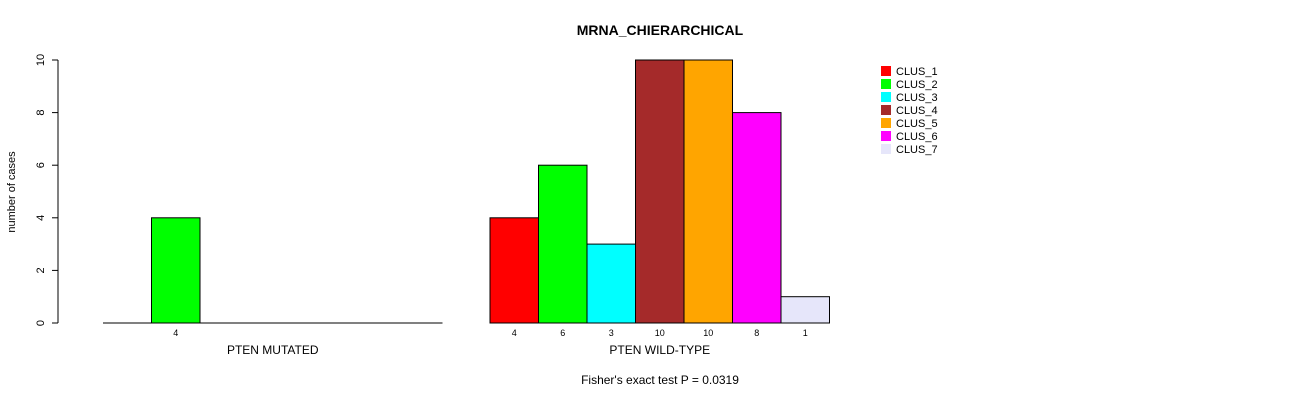  Describe the element at coordinates (917, 98) in the screenshot. I see `legend-label: CLUS_3` at that location.